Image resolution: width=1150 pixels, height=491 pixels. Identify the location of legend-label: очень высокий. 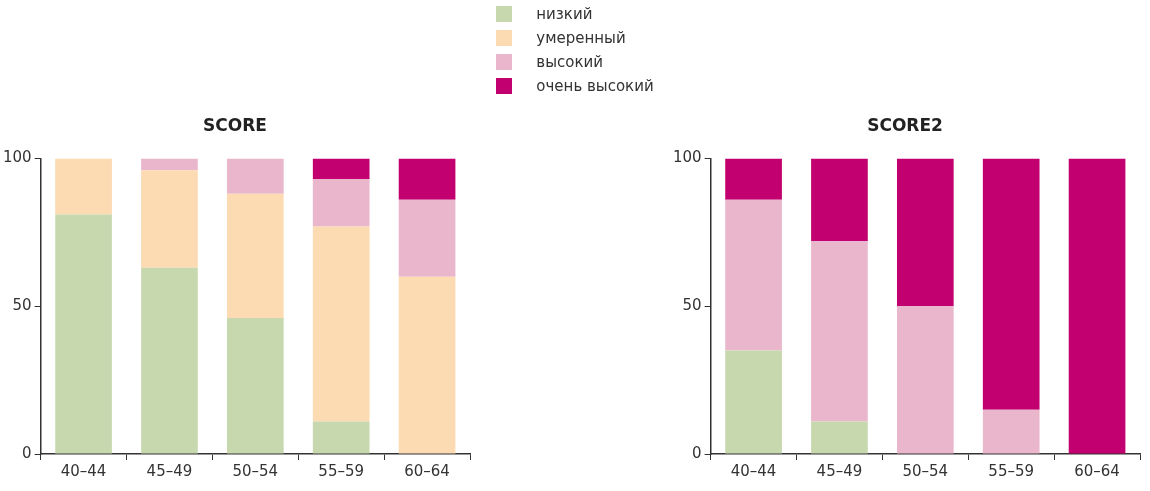
(595, 86).